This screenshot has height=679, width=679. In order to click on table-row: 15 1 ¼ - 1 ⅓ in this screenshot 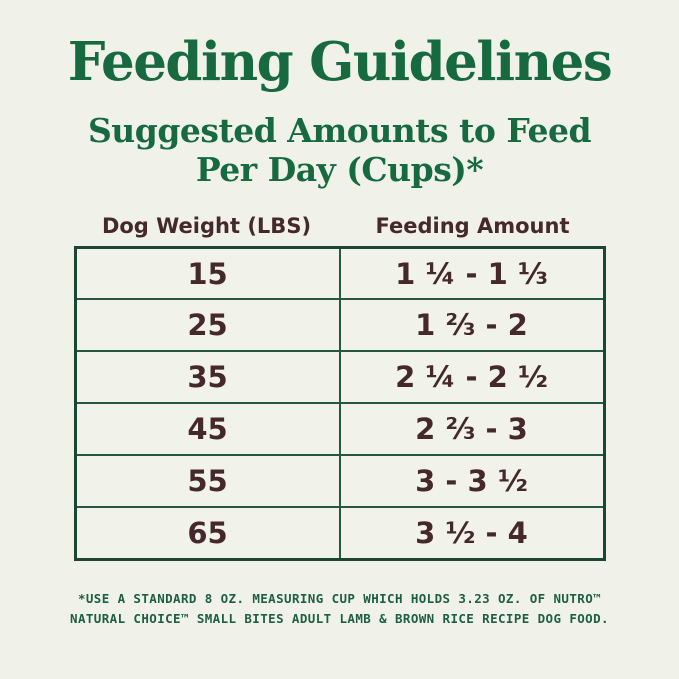, I will do `click(339, 273)`.